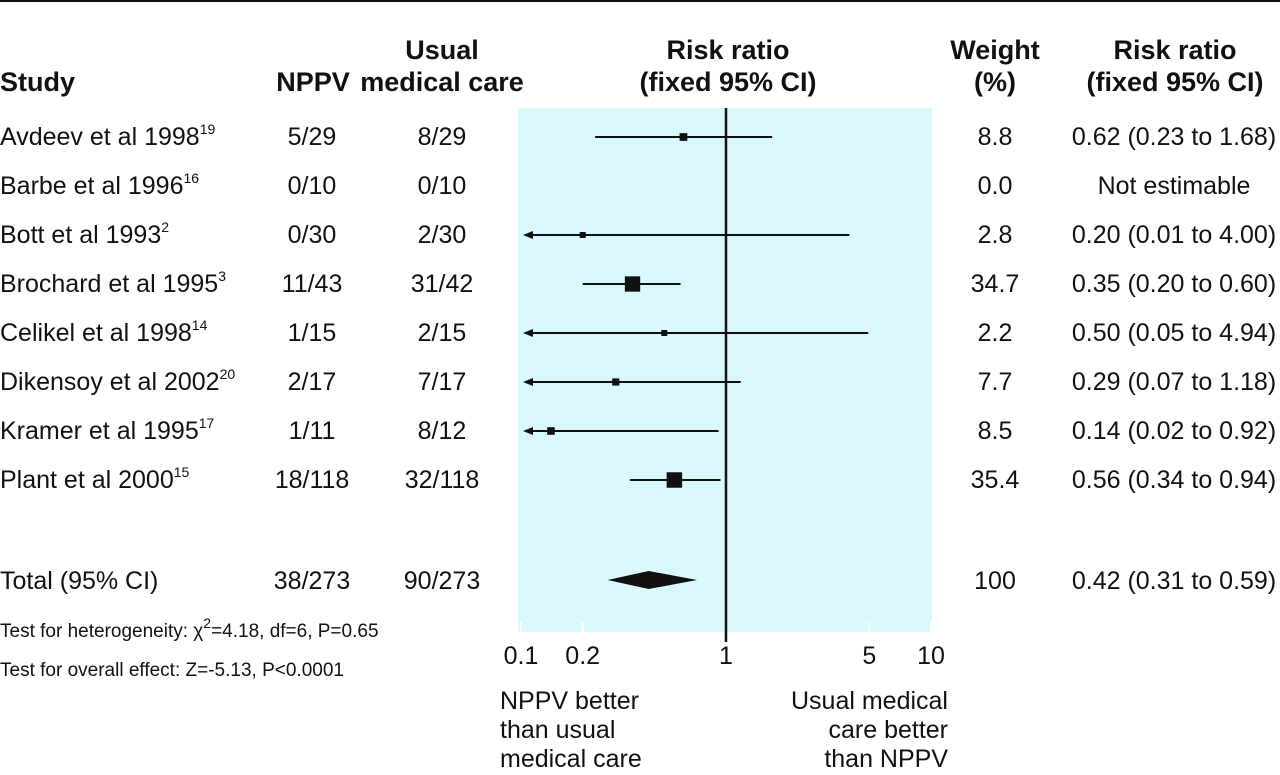 The image size is (1280, 775). Describe the element at coordinates (227, 373) in the screenshot. I see `study-reference: 20` at that location.